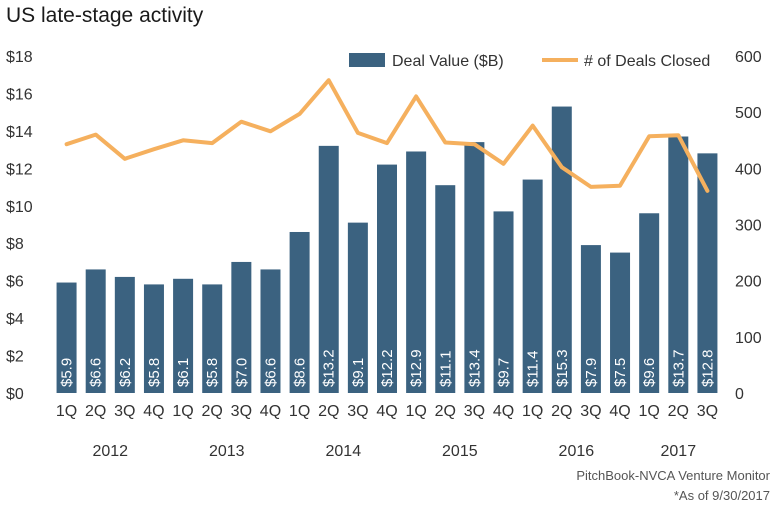 This screenshot has height=511, width=778. I want to click on right-axis-tick-label: 400, so click(748, 169).